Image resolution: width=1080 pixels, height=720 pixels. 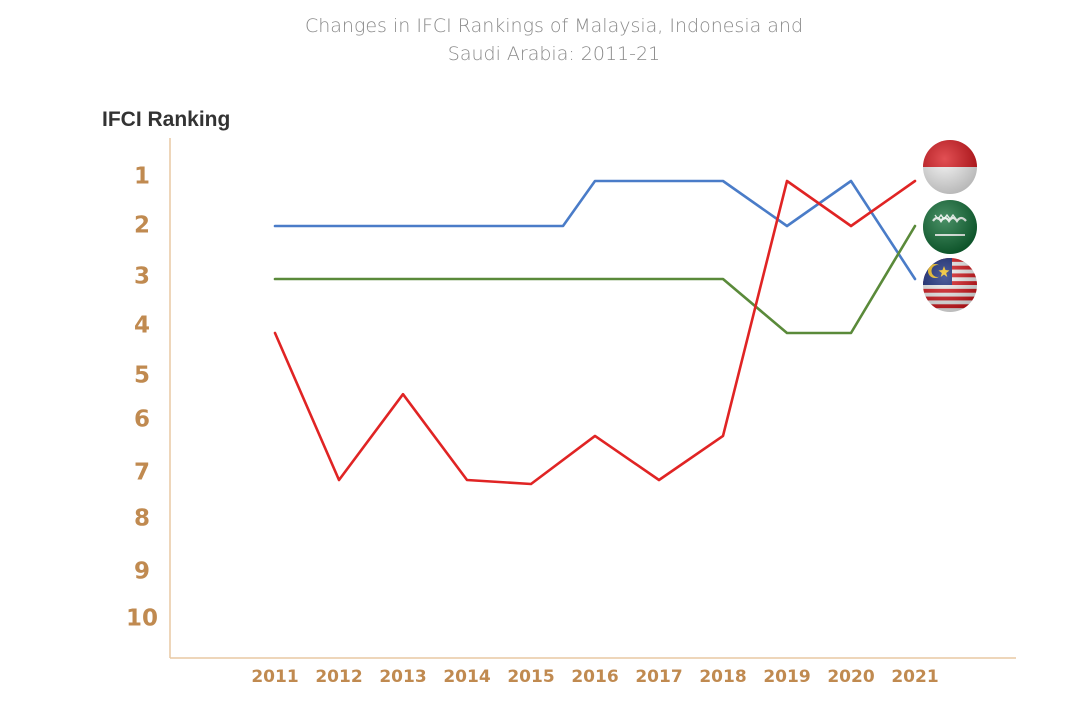 I want to click on x-tick-label: 2011, so click(x=274, y=677).